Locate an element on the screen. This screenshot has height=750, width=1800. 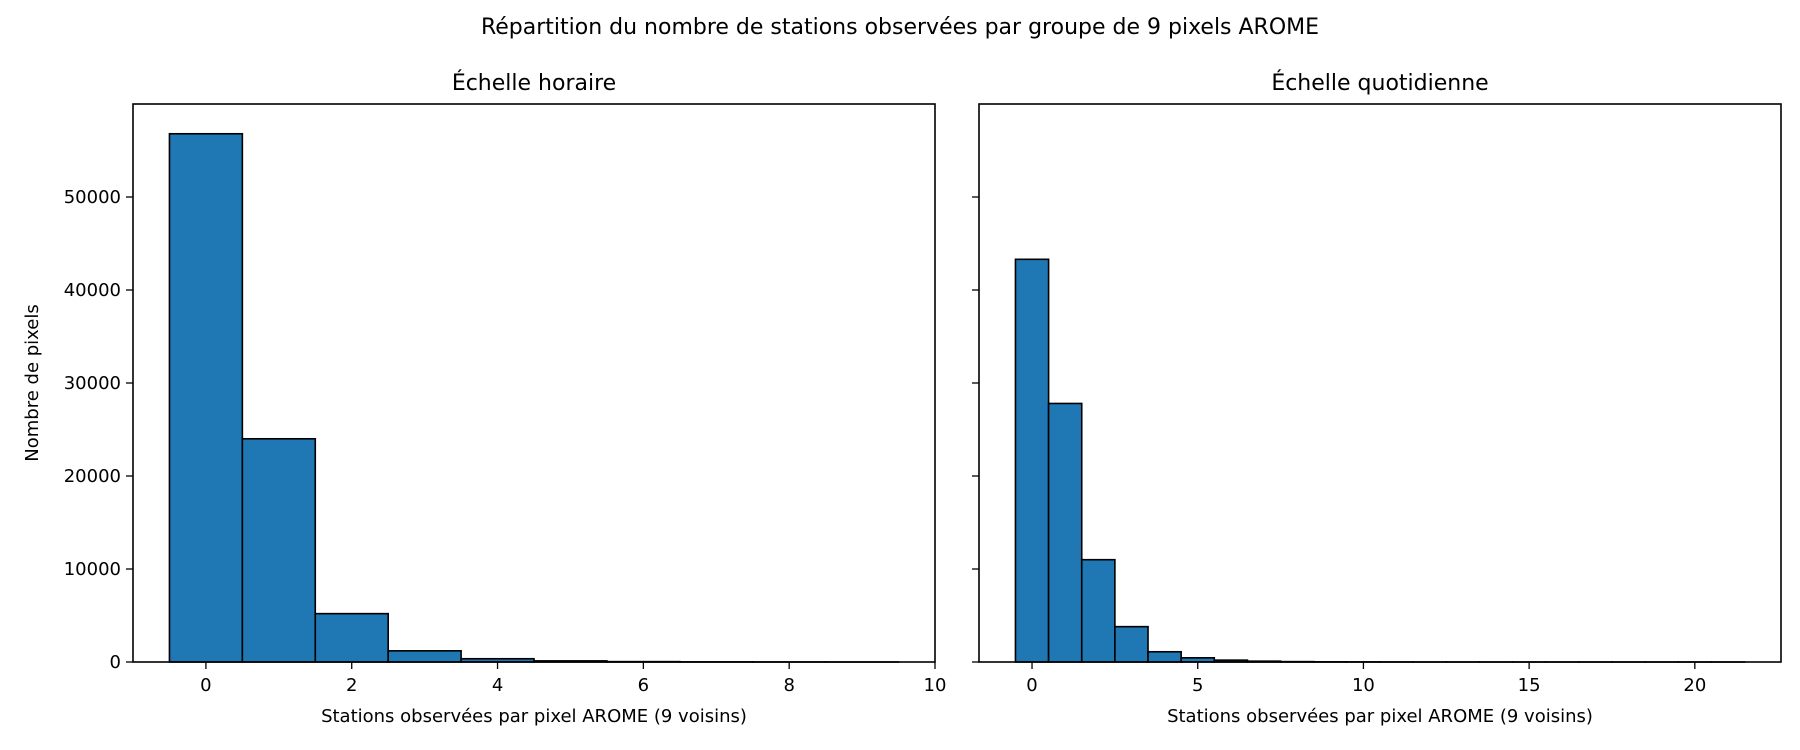
panel-title: Échelle quotidienne is located at coordinates (1379, 83).